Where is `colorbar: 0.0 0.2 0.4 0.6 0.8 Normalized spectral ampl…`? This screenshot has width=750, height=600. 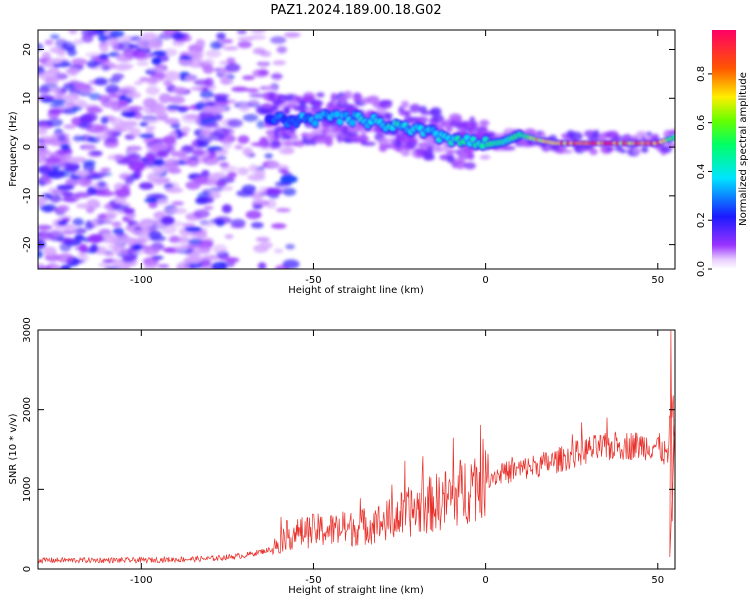
colorbar: 0.0 0.2 0.4 0.6 0.8 Normalized spectral ampl… is located at coordinates (722, 153).